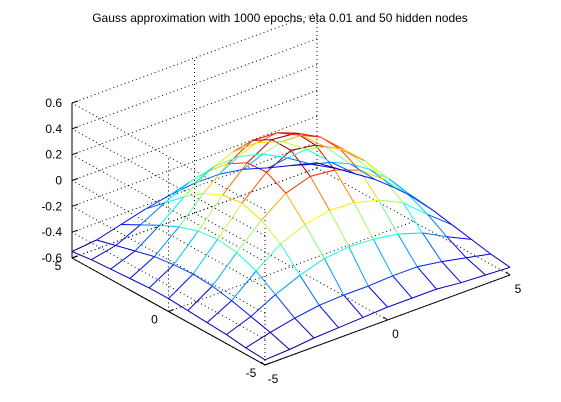 This screenshot has width=561, height=402. Describe the element at coordinates (273, 379) in the screenshot. I see `x-tick-label: -5` at that location.